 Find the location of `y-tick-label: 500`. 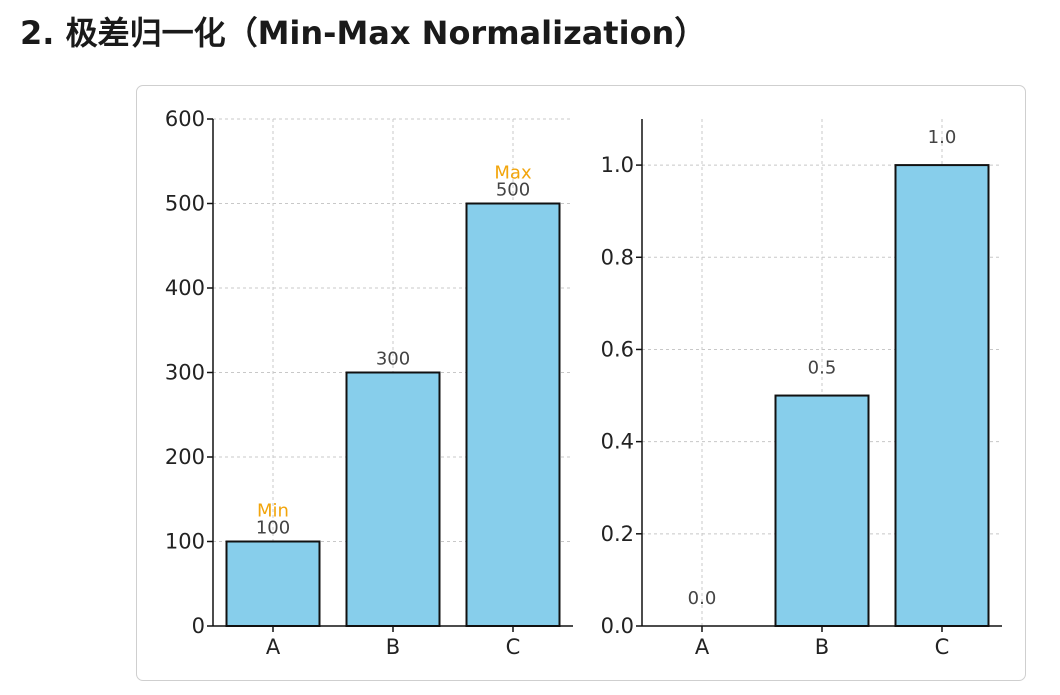

y-tick-label: 500 is located at coordinates (185, 204).